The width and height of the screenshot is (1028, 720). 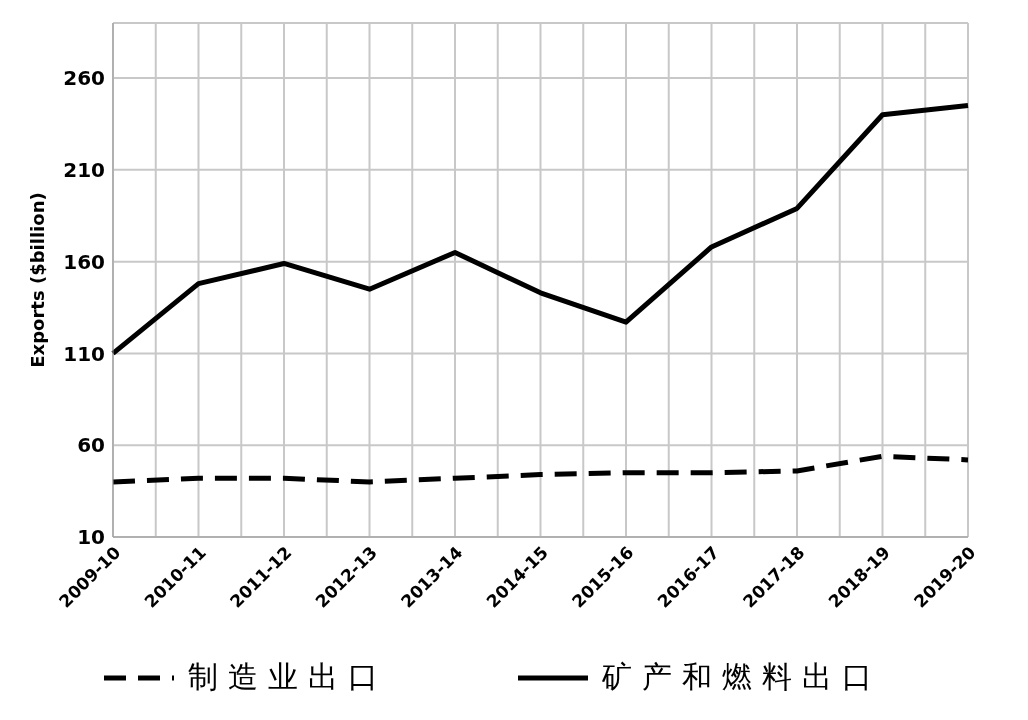 What do you see at coordinates (288, 677) in the screenshot?
I see `legend-label: 制造业出口` at bounding box center [288, 677].